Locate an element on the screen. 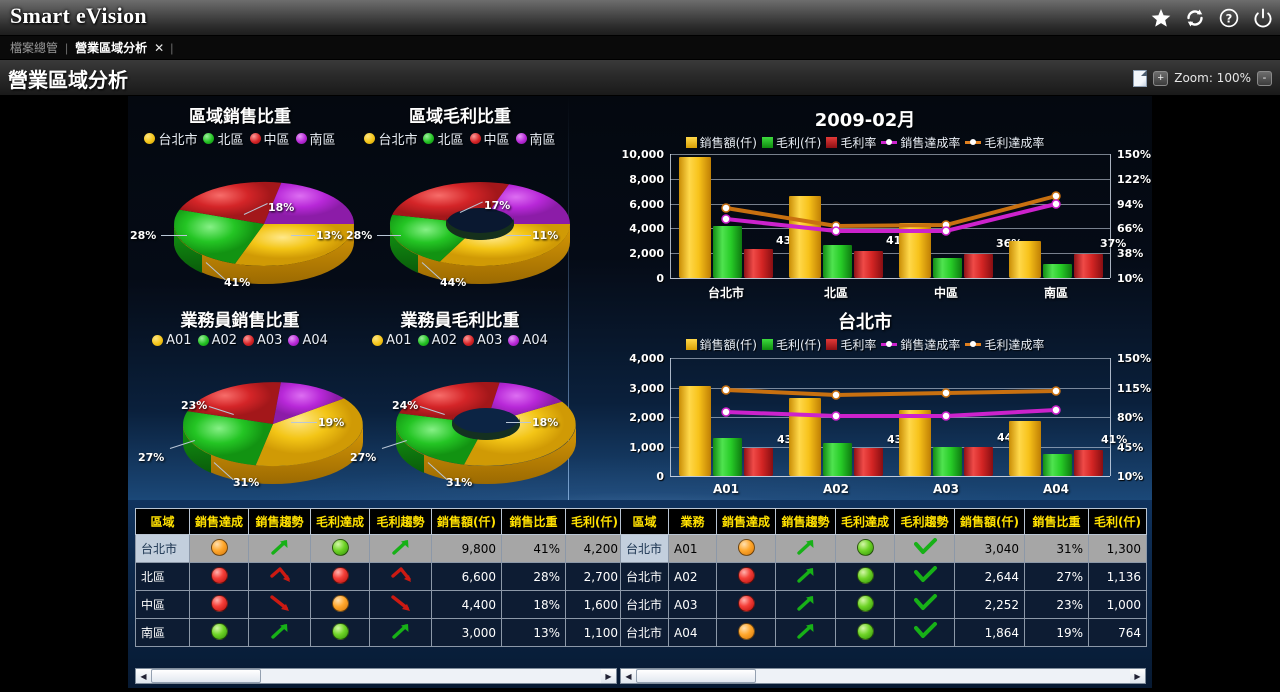  zoom-toolbar: + Zoom: 100% - is located at coordinates (1202, 78).